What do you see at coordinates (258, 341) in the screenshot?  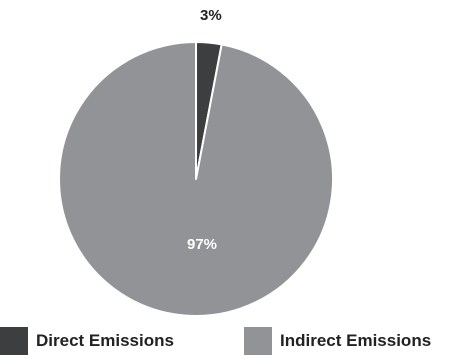 I see `legend-swatch-indirect` at bounding box center [258, 341].